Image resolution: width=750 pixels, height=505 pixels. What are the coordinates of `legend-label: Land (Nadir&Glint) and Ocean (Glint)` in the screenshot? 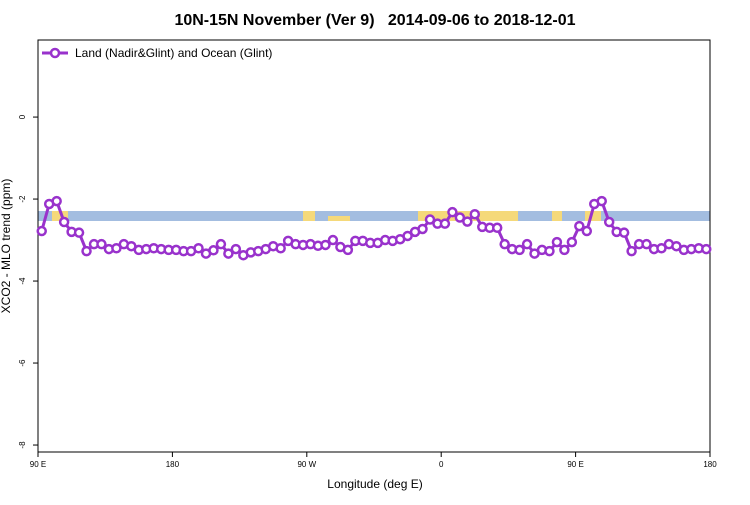 It's located at (173, 53).